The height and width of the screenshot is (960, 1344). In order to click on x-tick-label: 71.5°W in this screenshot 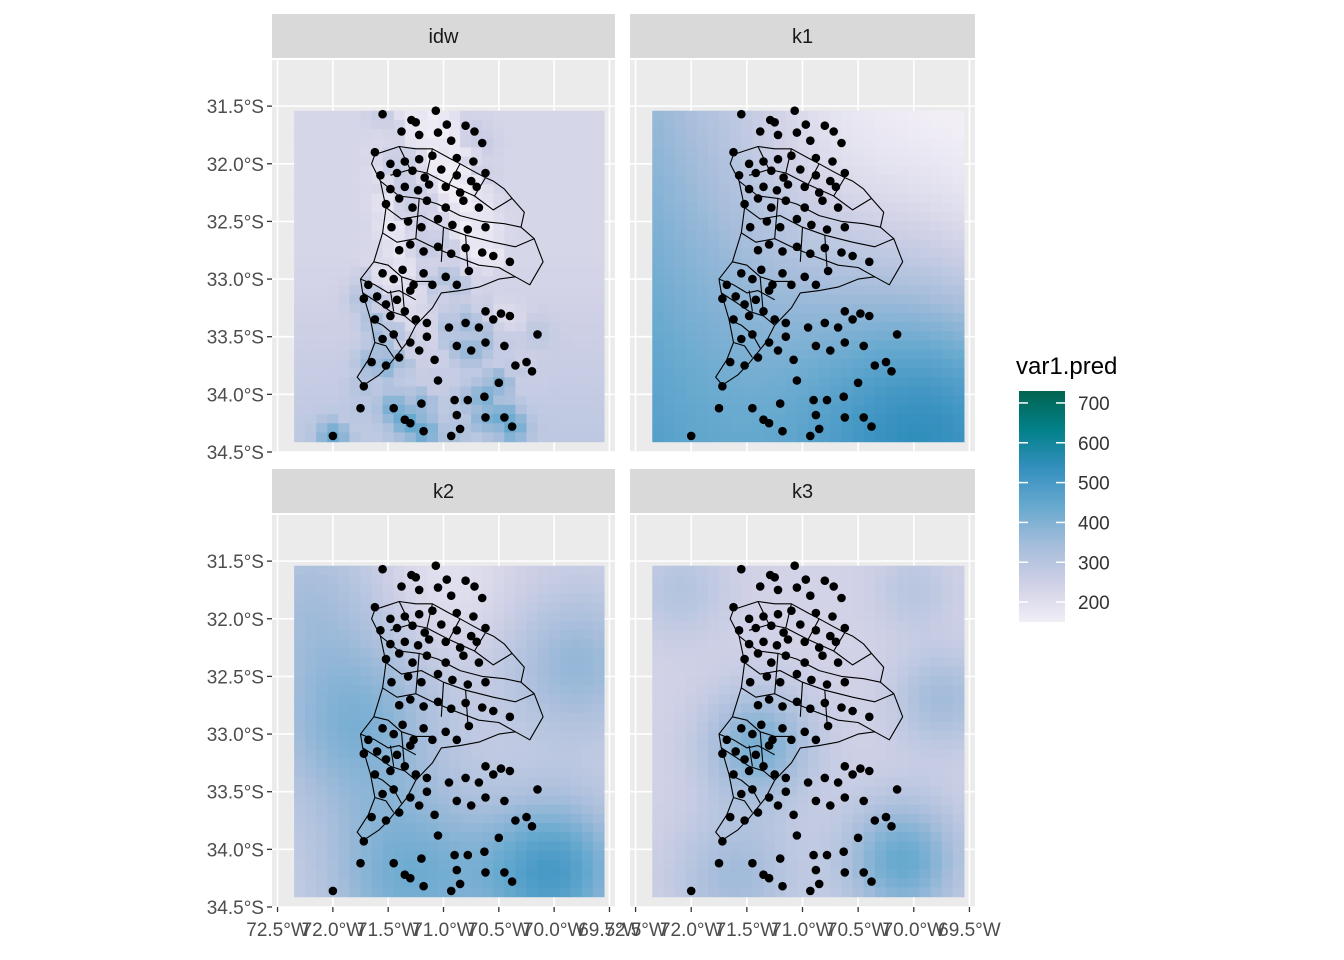, I will do `click(388, 930)`.